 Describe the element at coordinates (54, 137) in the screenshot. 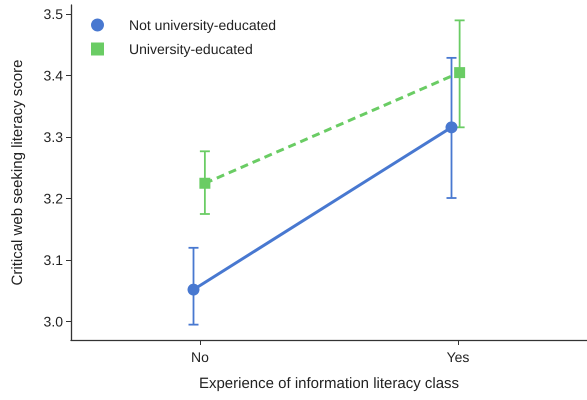

I see `y-tick-label: 3.3` at that location.